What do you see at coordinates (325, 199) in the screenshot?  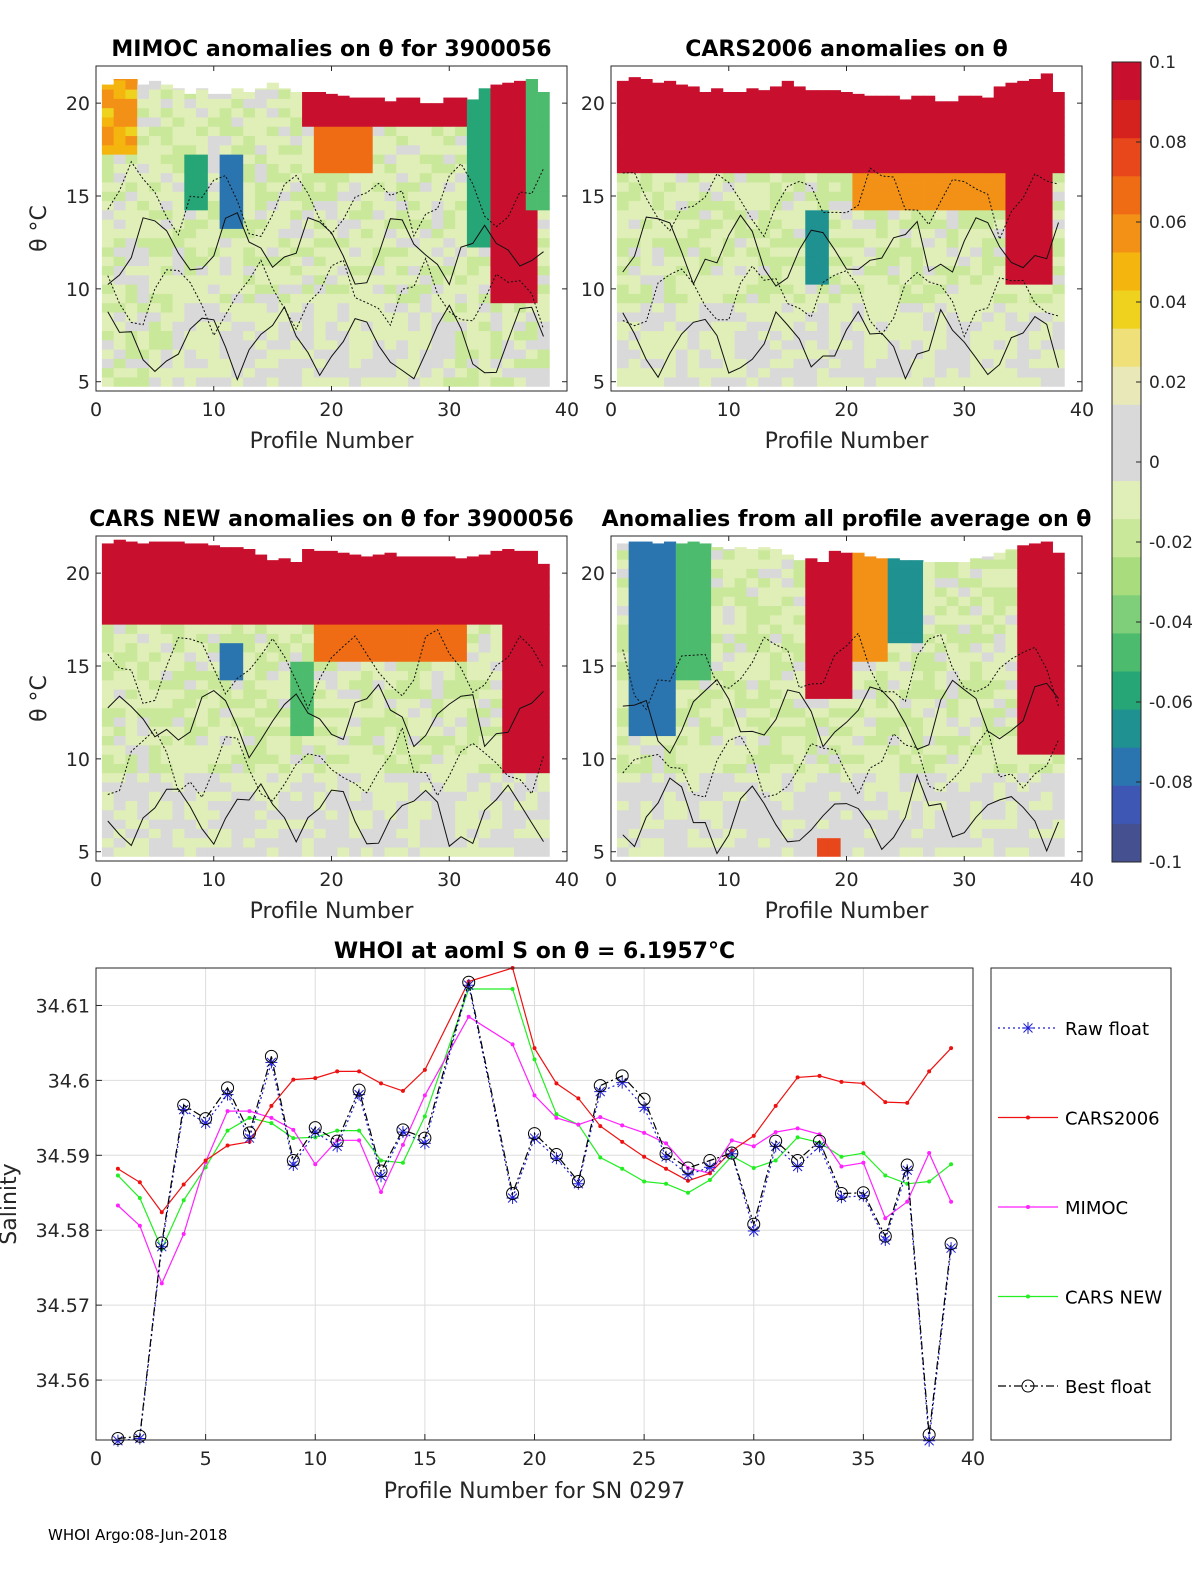 I see `contour-line` at bounding box center [325, 199].